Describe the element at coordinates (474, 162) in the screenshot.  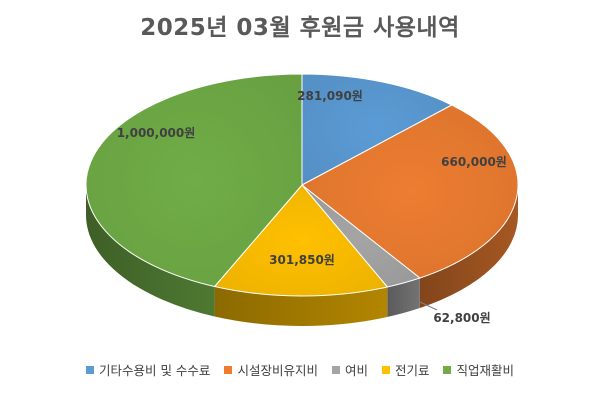
I see `data-label: 660,000원` at that location.